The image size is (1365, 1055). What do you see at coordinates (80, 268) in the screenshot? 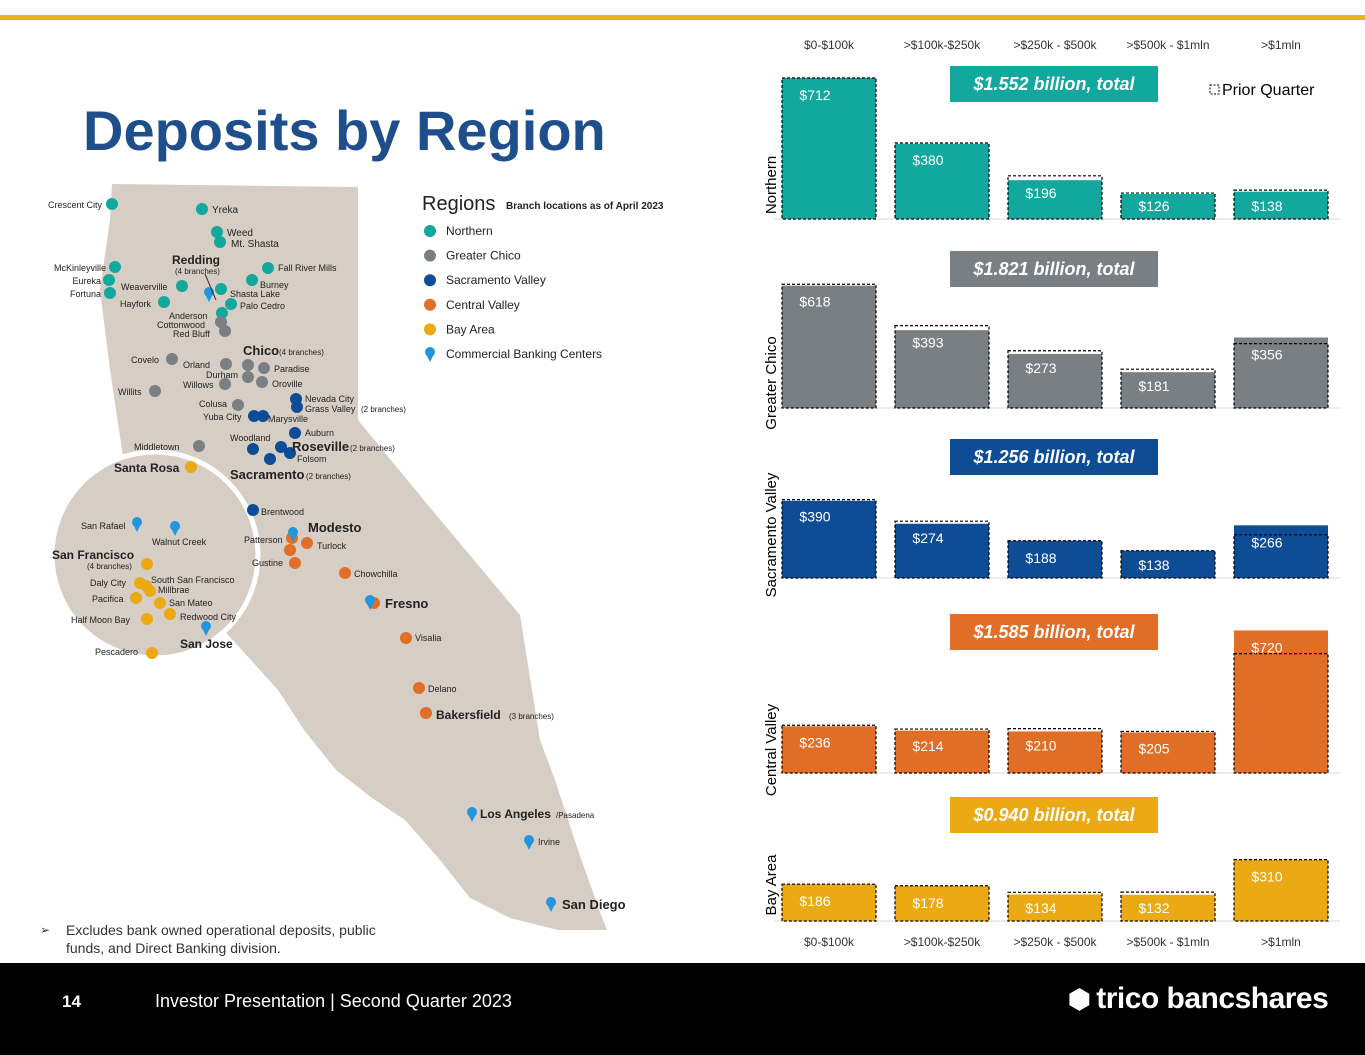
I see `city-label: McKinleyville` at bounding box center [80, 268].